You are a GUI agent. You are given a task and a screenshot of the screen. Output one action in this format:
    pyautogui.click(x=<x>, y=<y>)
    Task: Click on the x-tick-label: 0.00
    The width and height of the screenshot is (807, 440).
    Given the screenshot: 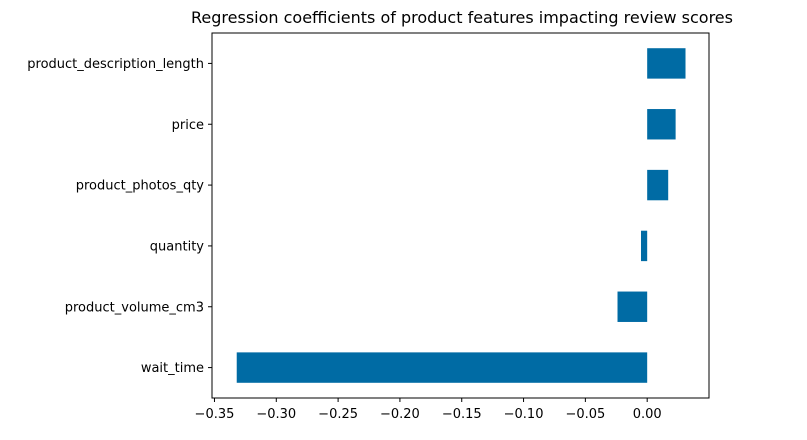 What is the action you would take?
    pyautogui.click(x=647, y=414)
    